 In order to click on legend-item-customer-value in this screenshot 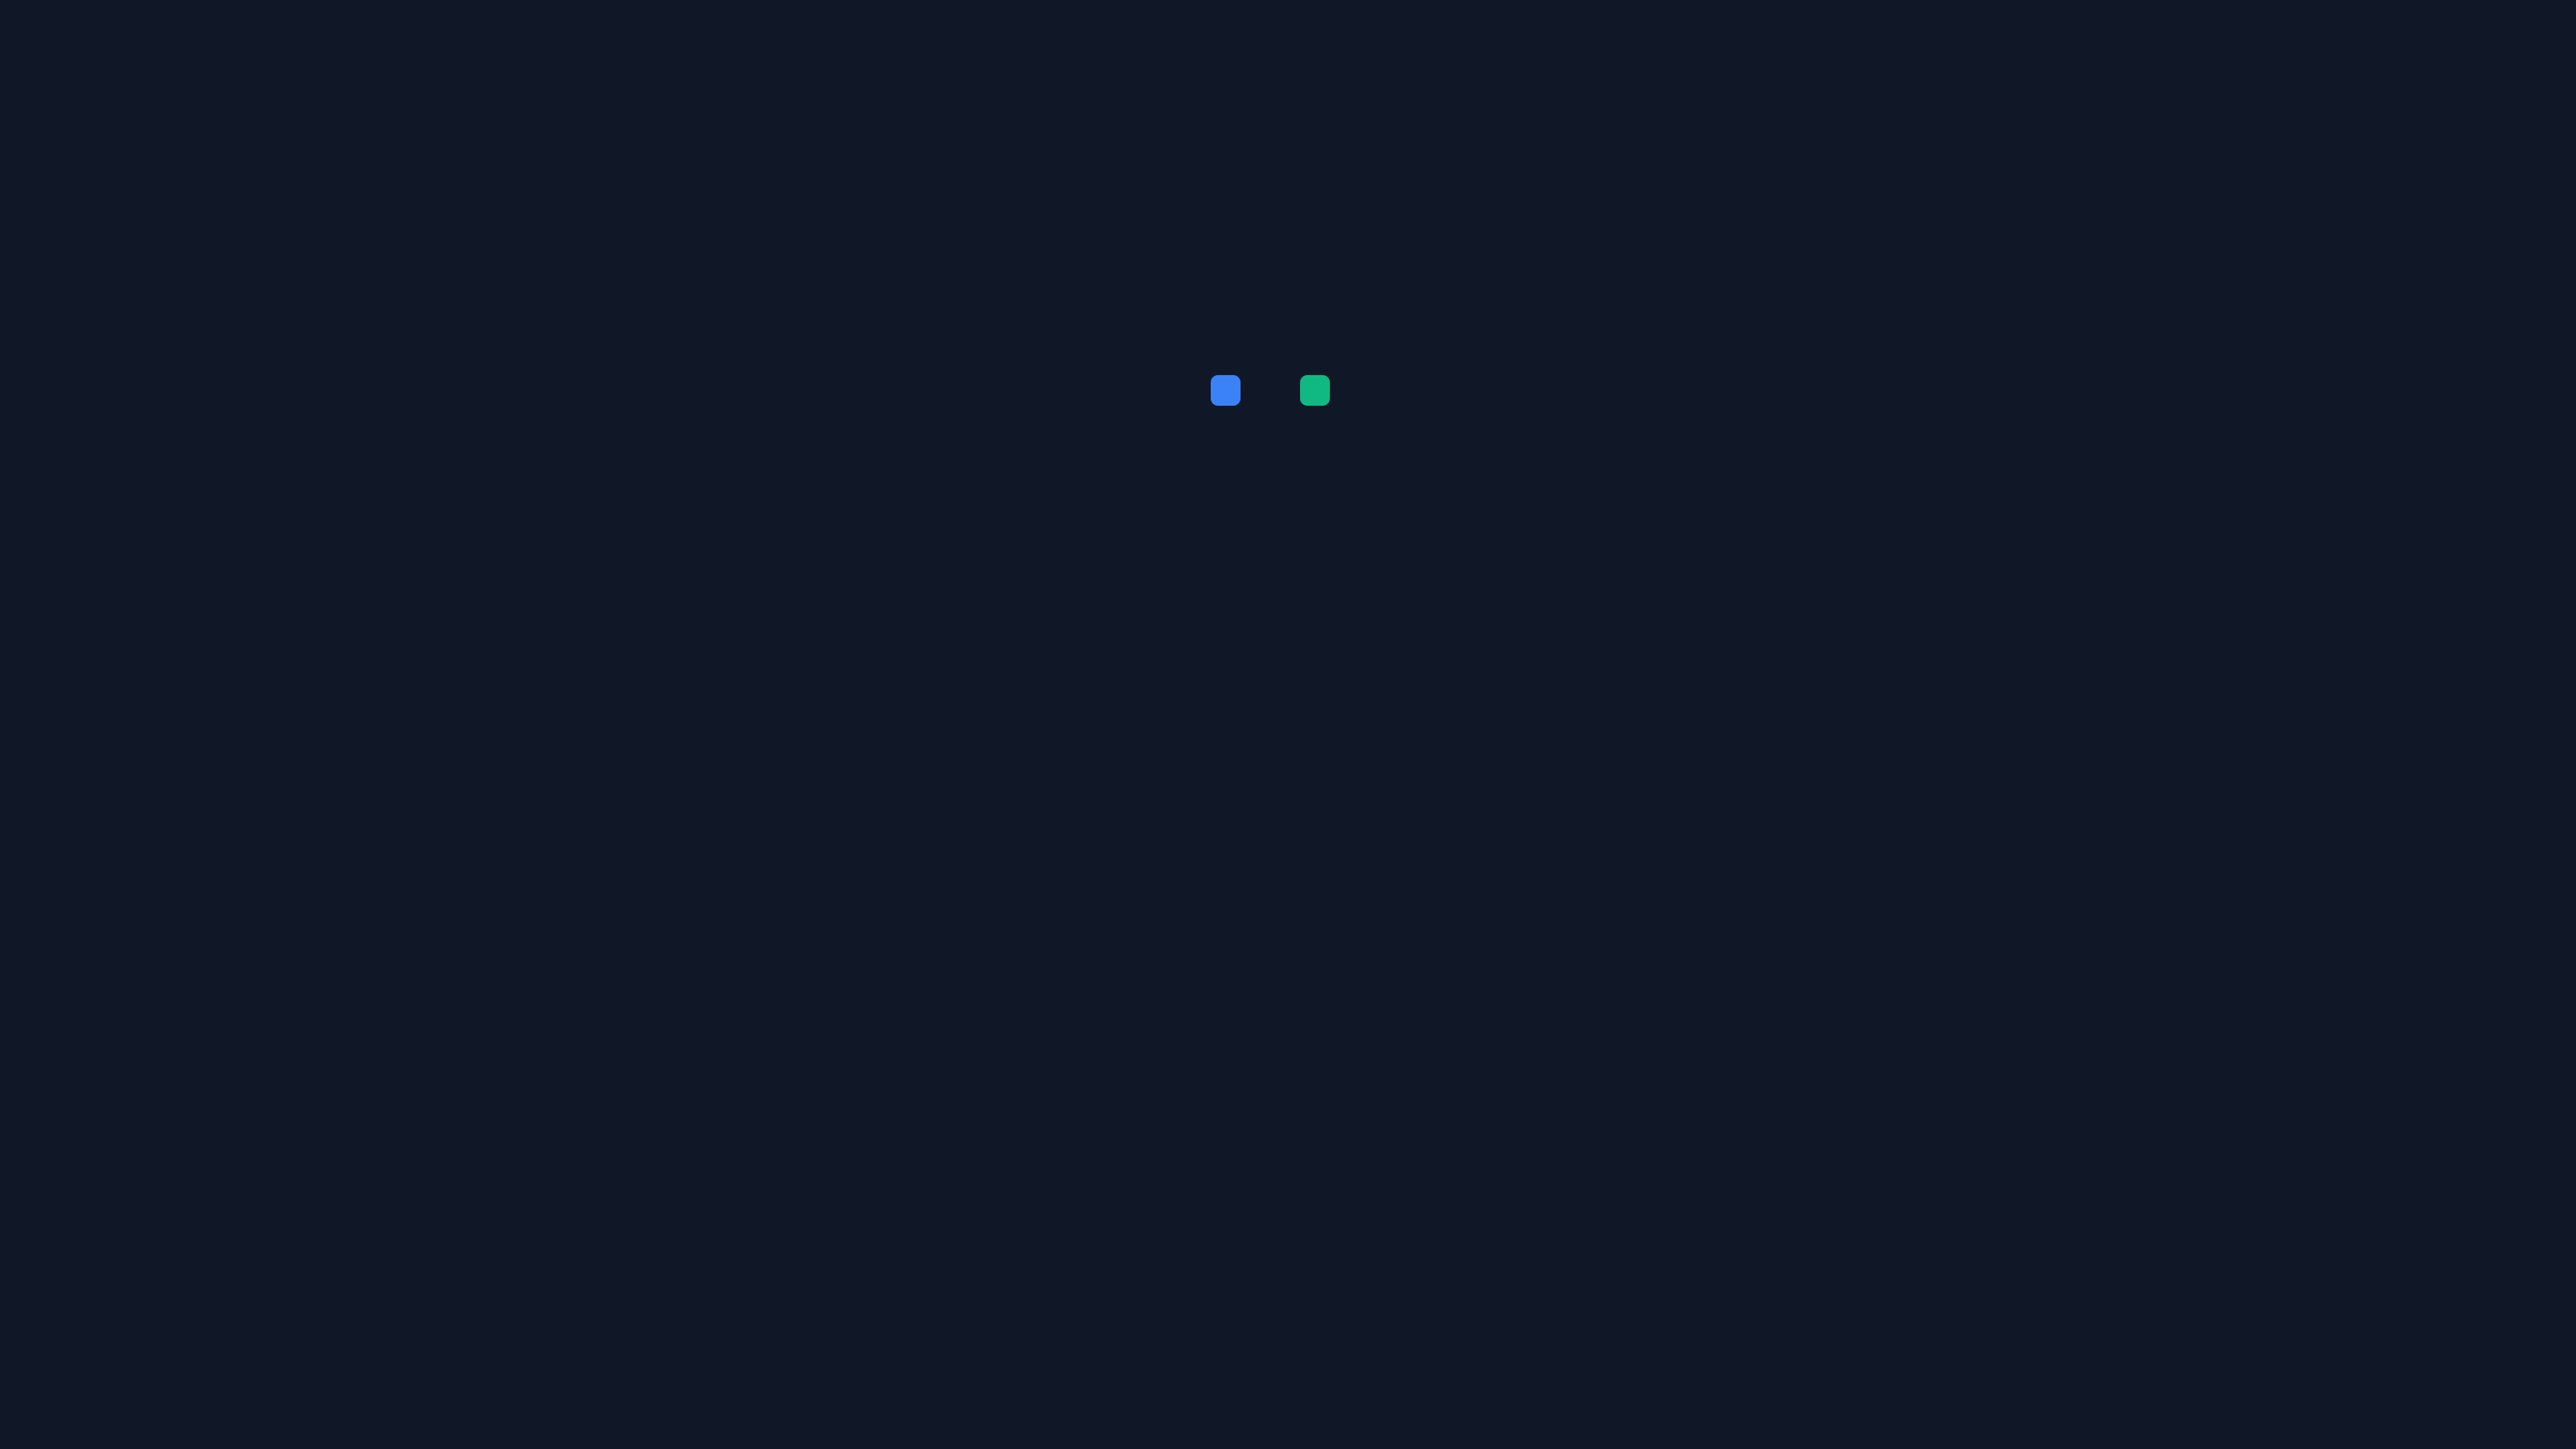, I will do `click(1321, 390)`.